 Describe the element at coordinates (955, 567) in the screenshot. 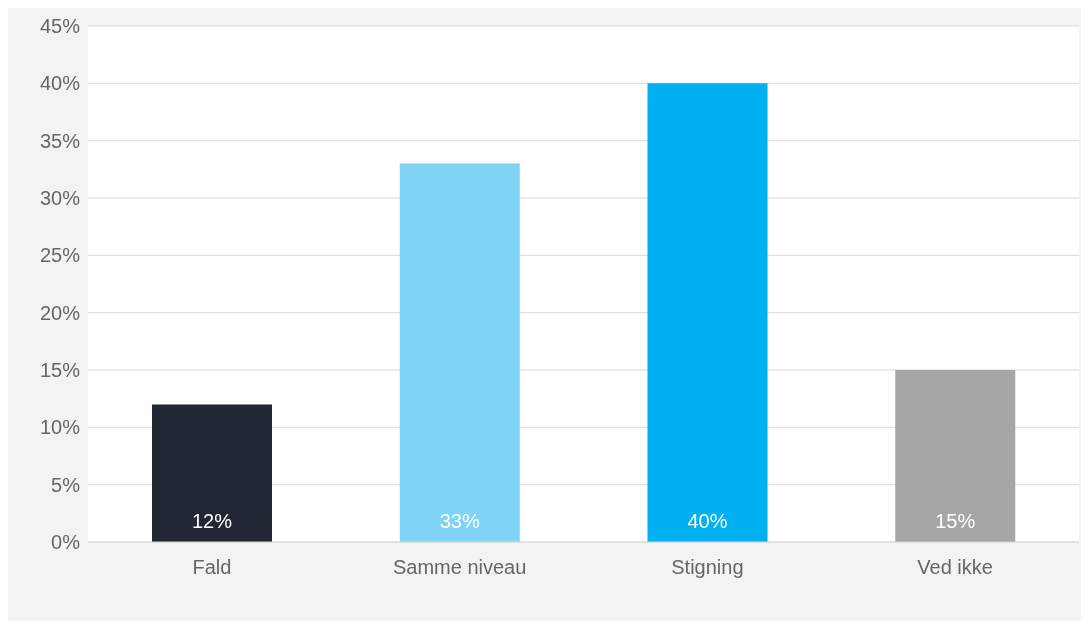

I see `x-tick-label: Ved ikke` at that location.